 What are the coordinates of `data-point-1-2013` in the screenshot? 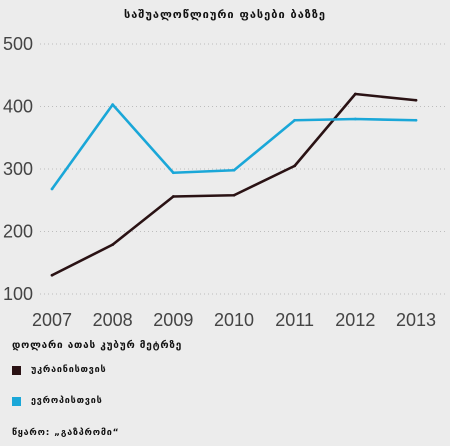 It's located at (416, 120).